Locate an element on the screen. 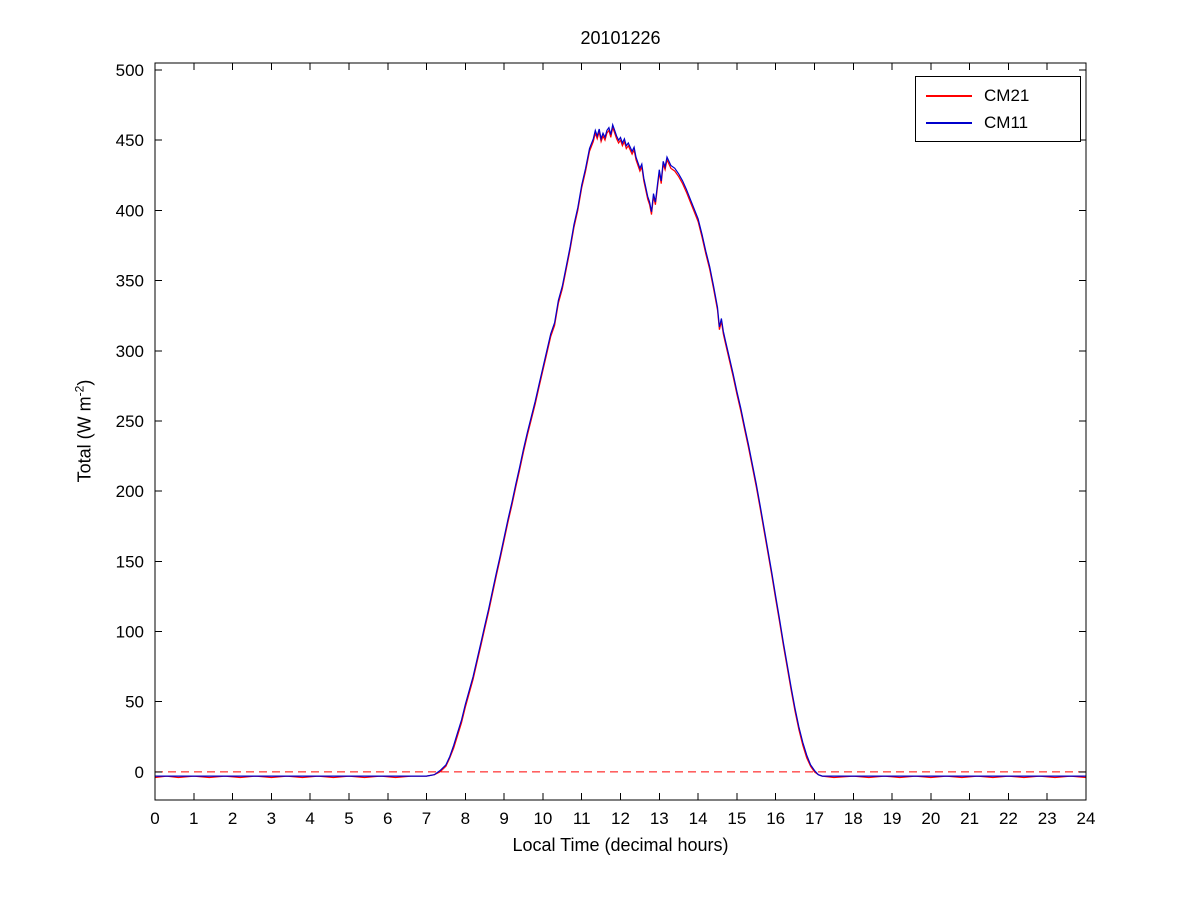 This screenshot has width=1201, height=900. y-tick-label: 450 is located at coordinates (130, 140).